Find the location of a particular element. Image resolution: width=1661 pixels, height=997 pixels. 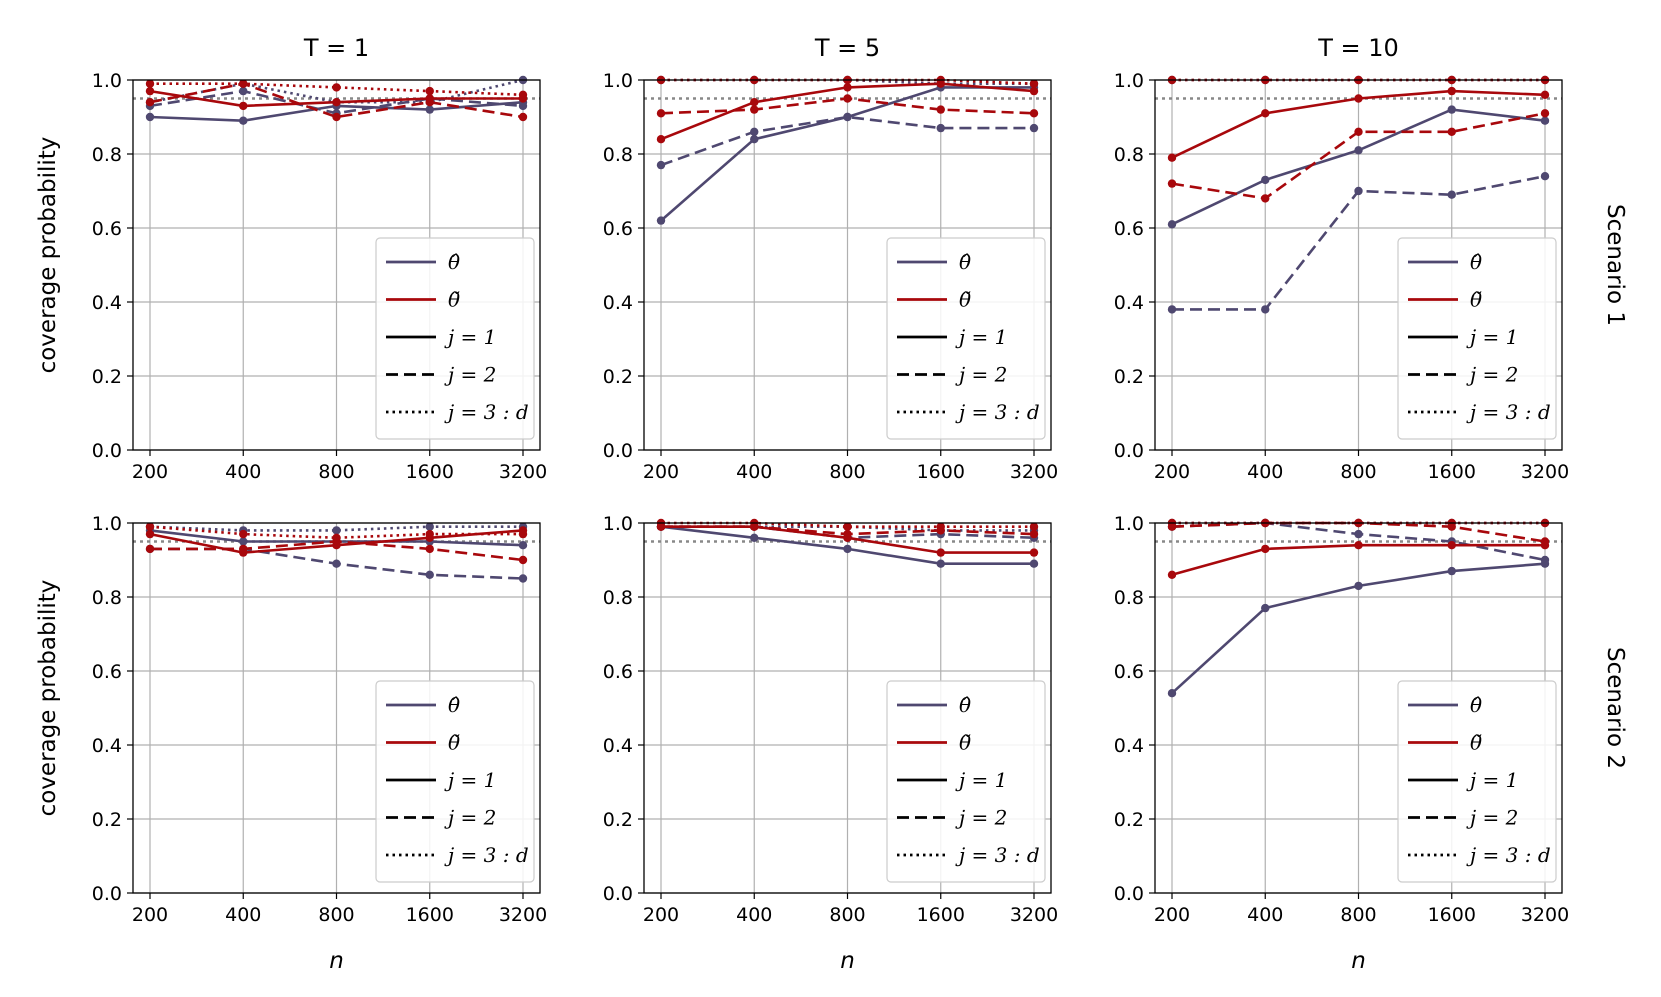

y-axis-label: coverage probability is located at coordinates (48, 255).